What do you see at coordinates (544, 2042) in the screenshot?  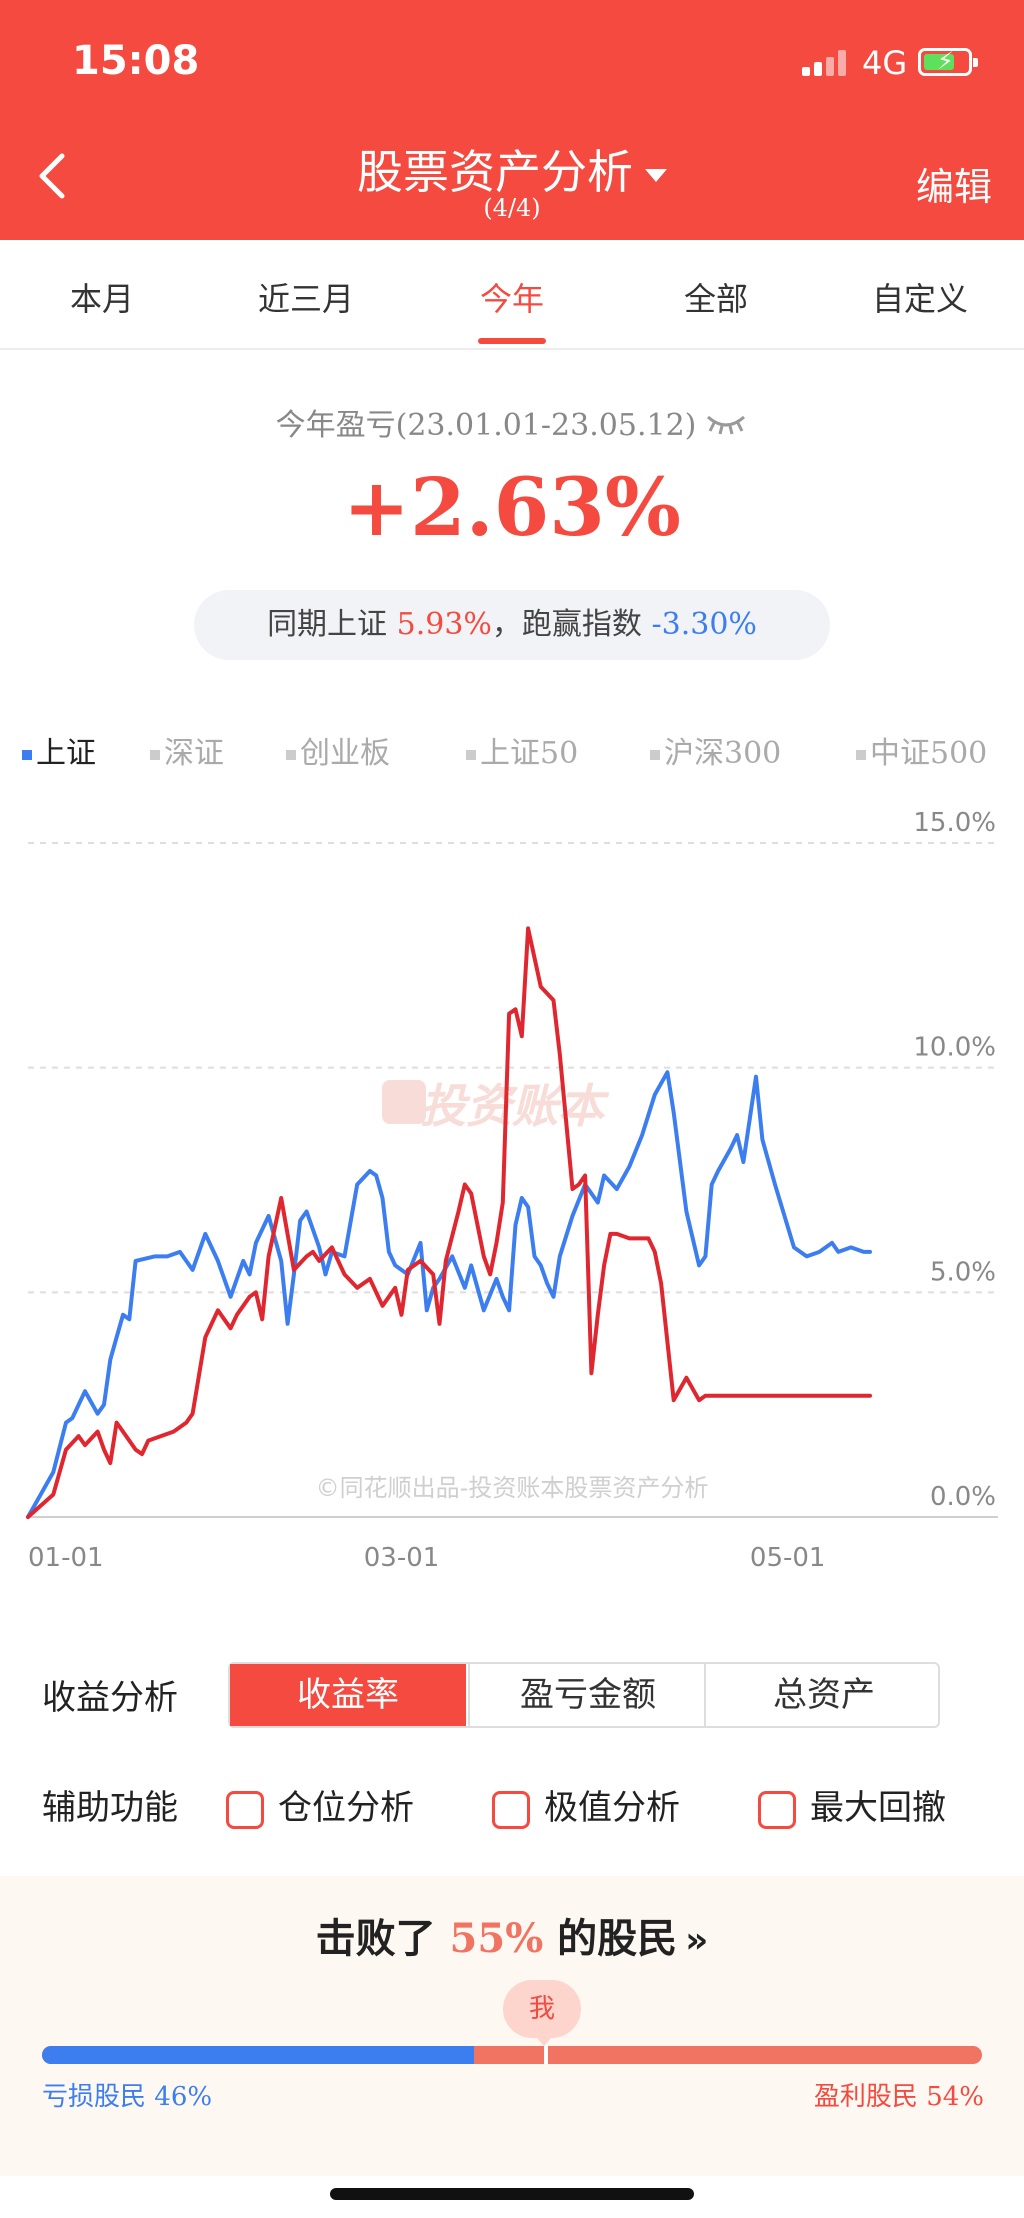 I see `me-marker-tip` at bounding box center [544, 2042].